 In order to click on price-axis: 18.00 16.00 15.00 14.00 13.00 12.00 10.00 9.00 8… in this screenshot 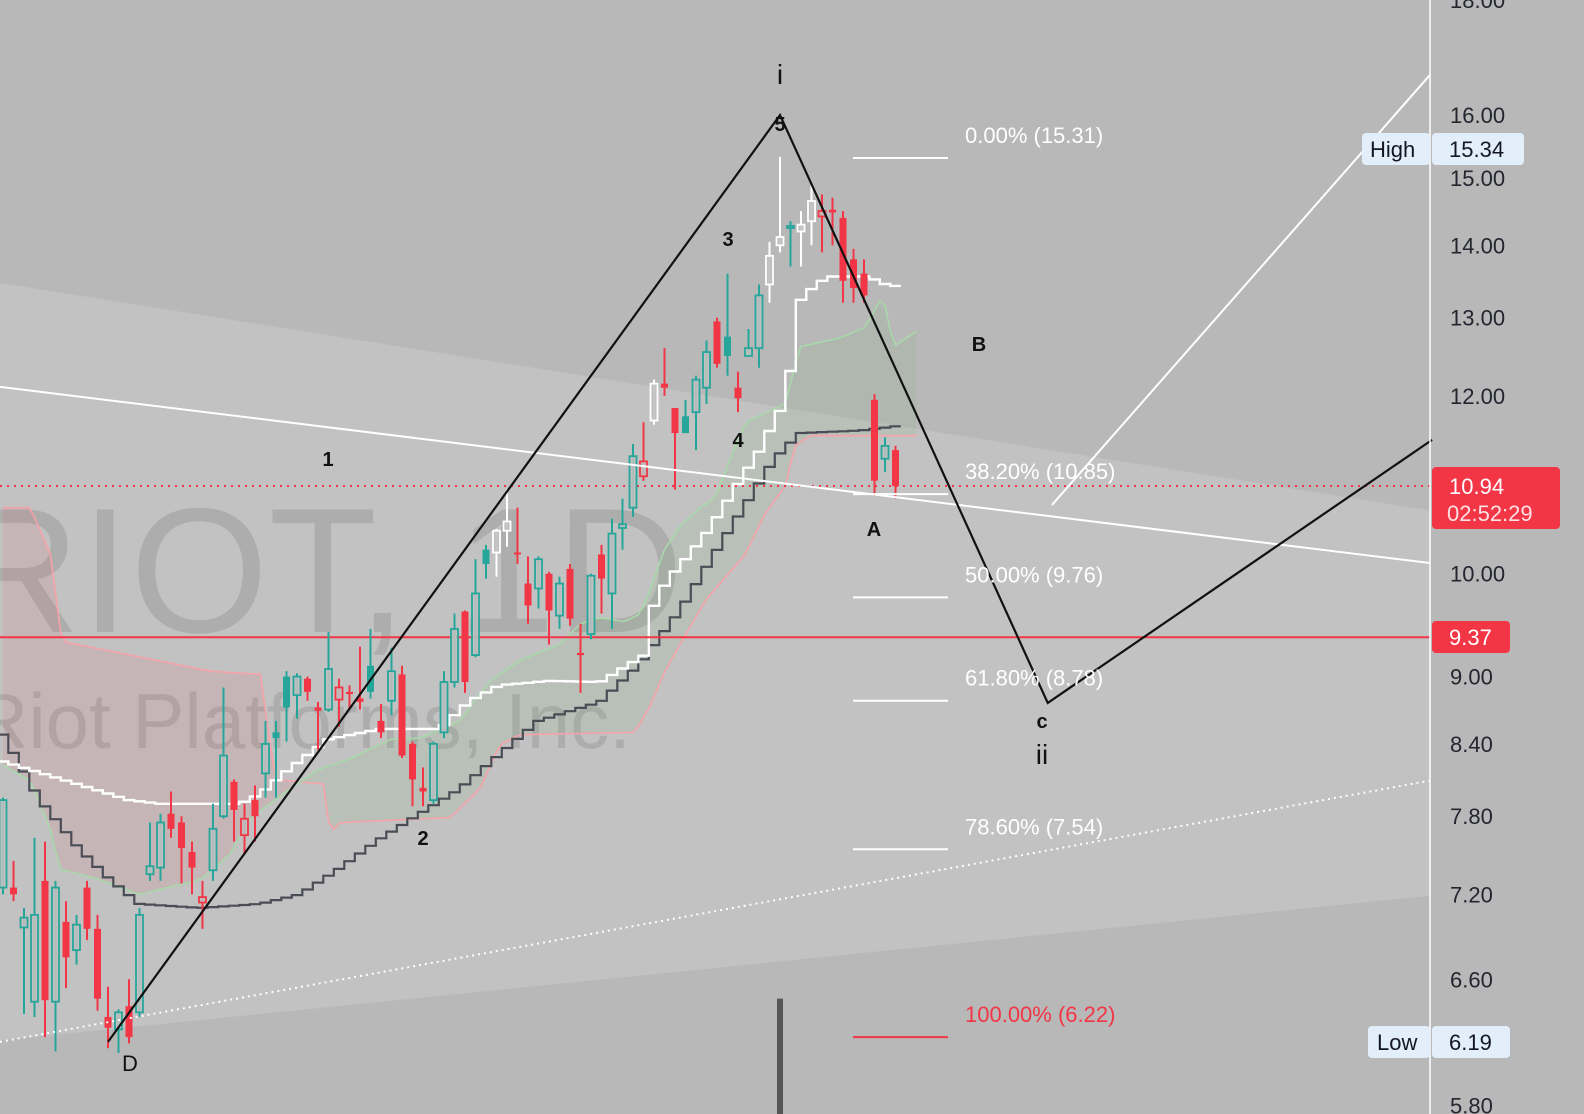, I will do `click(1467, 557)`.